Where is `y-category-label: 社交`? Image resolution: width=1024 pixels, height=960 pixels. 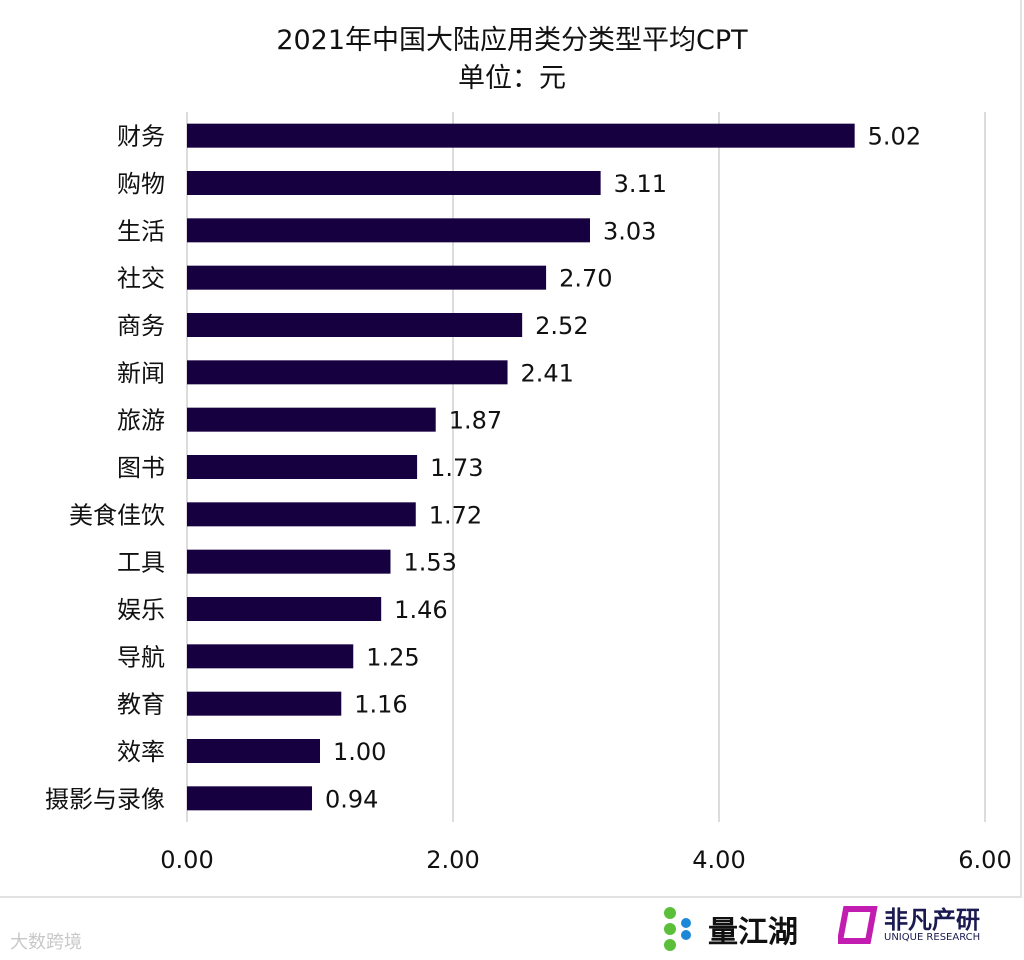
y-category-label: 社交 is located at coordinates (141, 279).